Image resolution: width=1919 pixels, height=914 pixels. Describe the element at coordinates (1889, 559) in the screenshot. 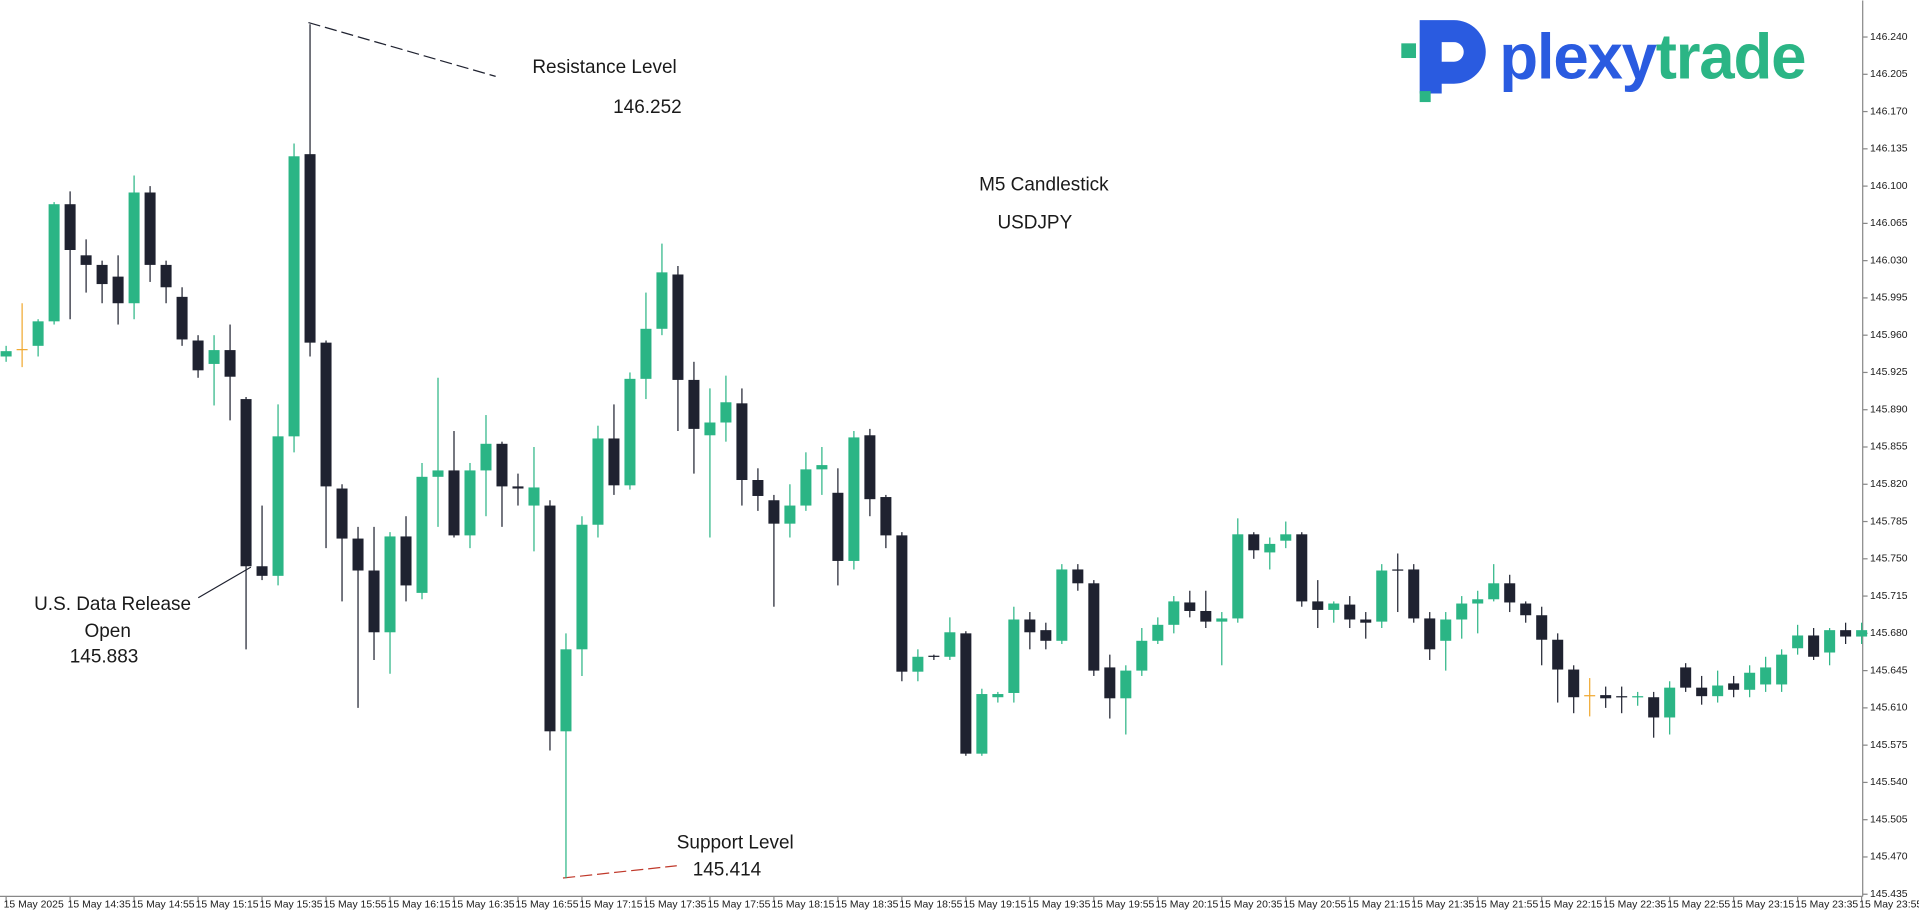

I see `y-tick-label: 145.750` at that location.